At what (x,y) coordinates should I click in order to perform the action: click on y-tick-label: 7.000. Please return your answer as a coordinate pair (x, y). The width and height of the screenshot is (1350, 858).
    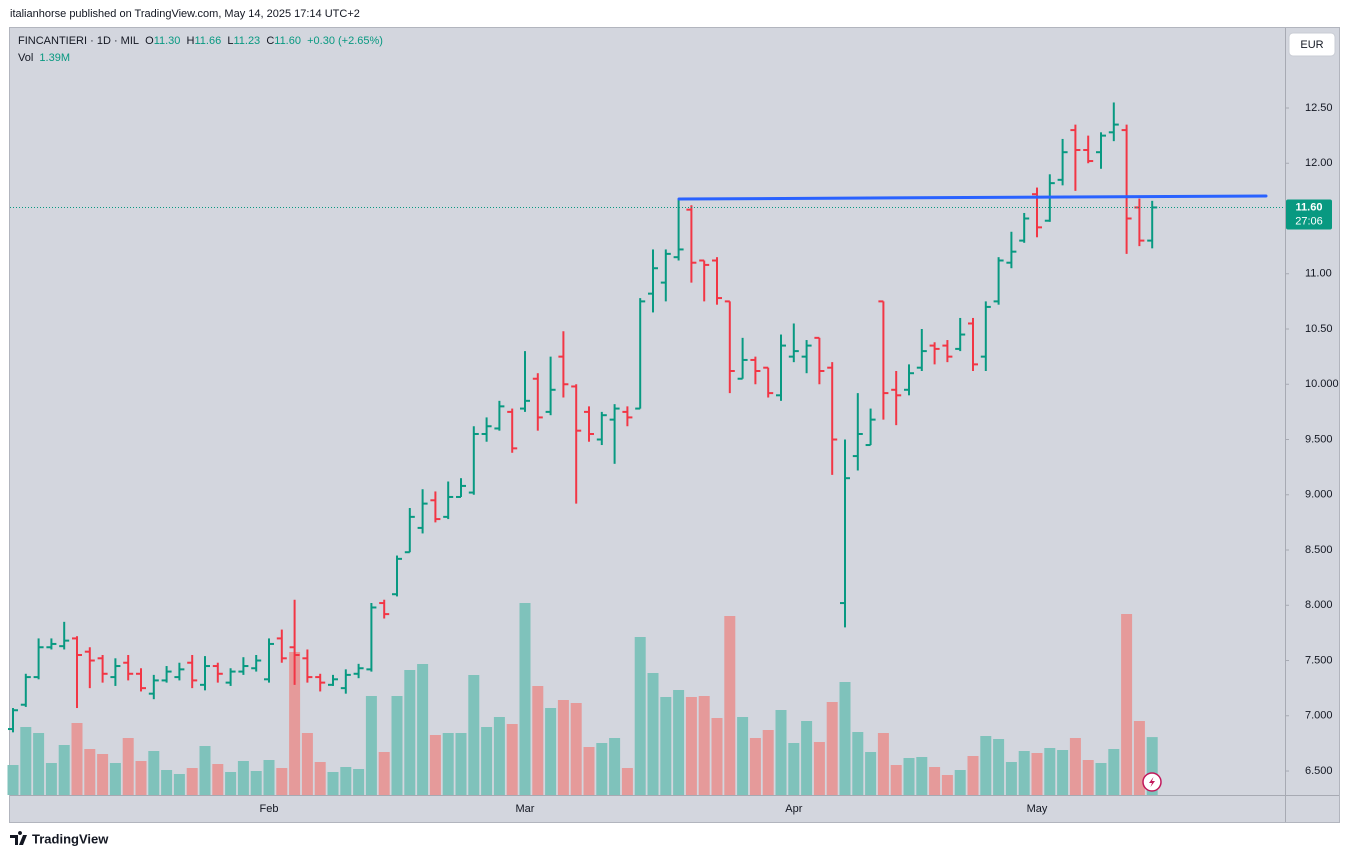
    Looking at the image, I should click on (1319, 716).